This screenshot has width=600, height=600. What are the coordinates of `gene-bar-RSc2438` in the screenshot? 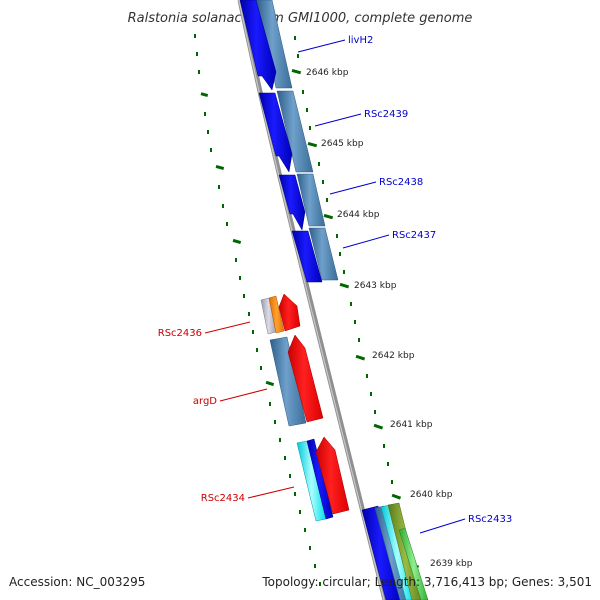 It's located at (311, 200).